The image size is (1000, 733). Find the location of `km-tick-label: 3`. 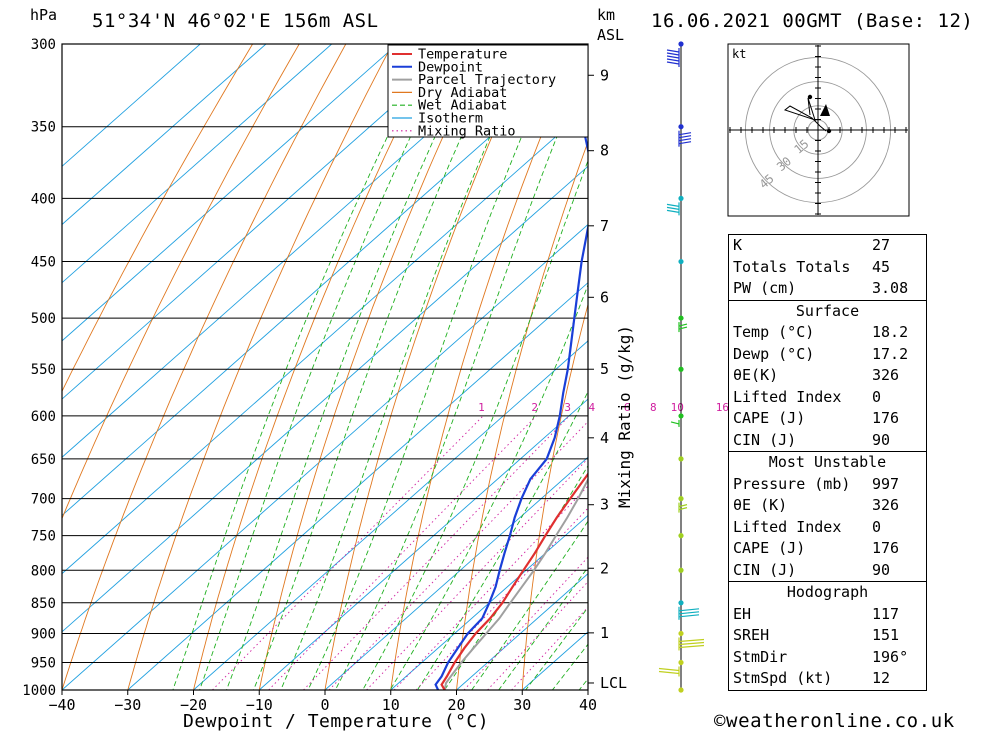

km-tick-label: 3 is located at coordinates (604, 505).